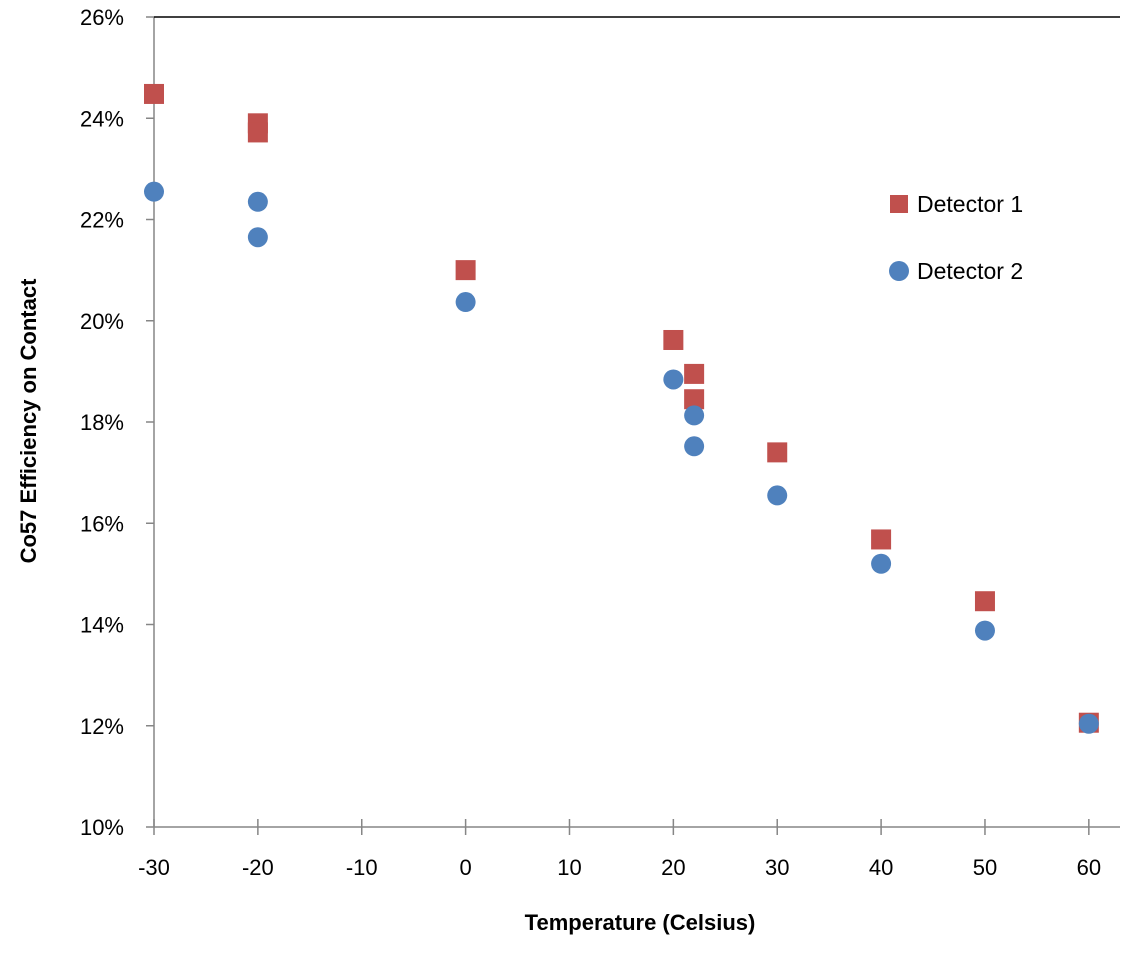  Describe the element at coordinates (102, 220) in the screenshot. I see `y-tick-label: 22%` at that location.